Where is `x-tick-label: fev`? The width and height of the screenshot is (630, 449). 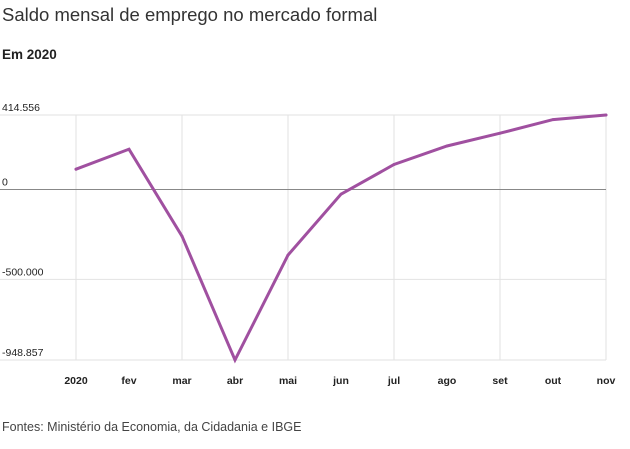
x-tick-label: fev is located at coordinates (128, 381).